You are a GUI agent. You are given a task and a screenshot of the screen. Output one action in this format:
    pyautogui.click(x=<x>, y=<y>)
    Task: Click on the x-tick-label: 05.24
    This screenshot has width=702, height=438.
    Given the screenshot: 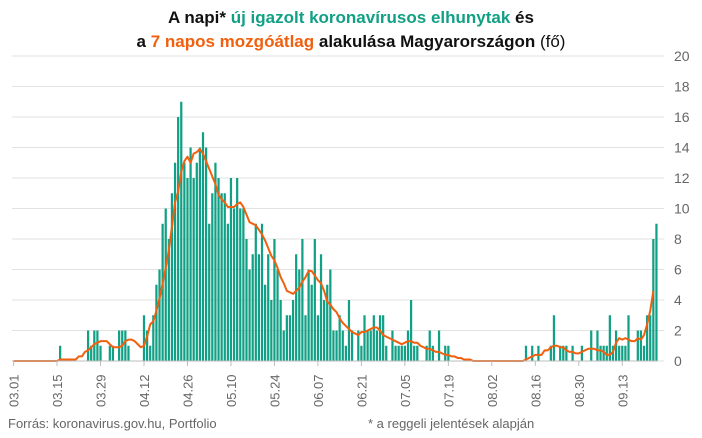 What is the action you would take?
    pyautogui.click(x=274, y=390)
    